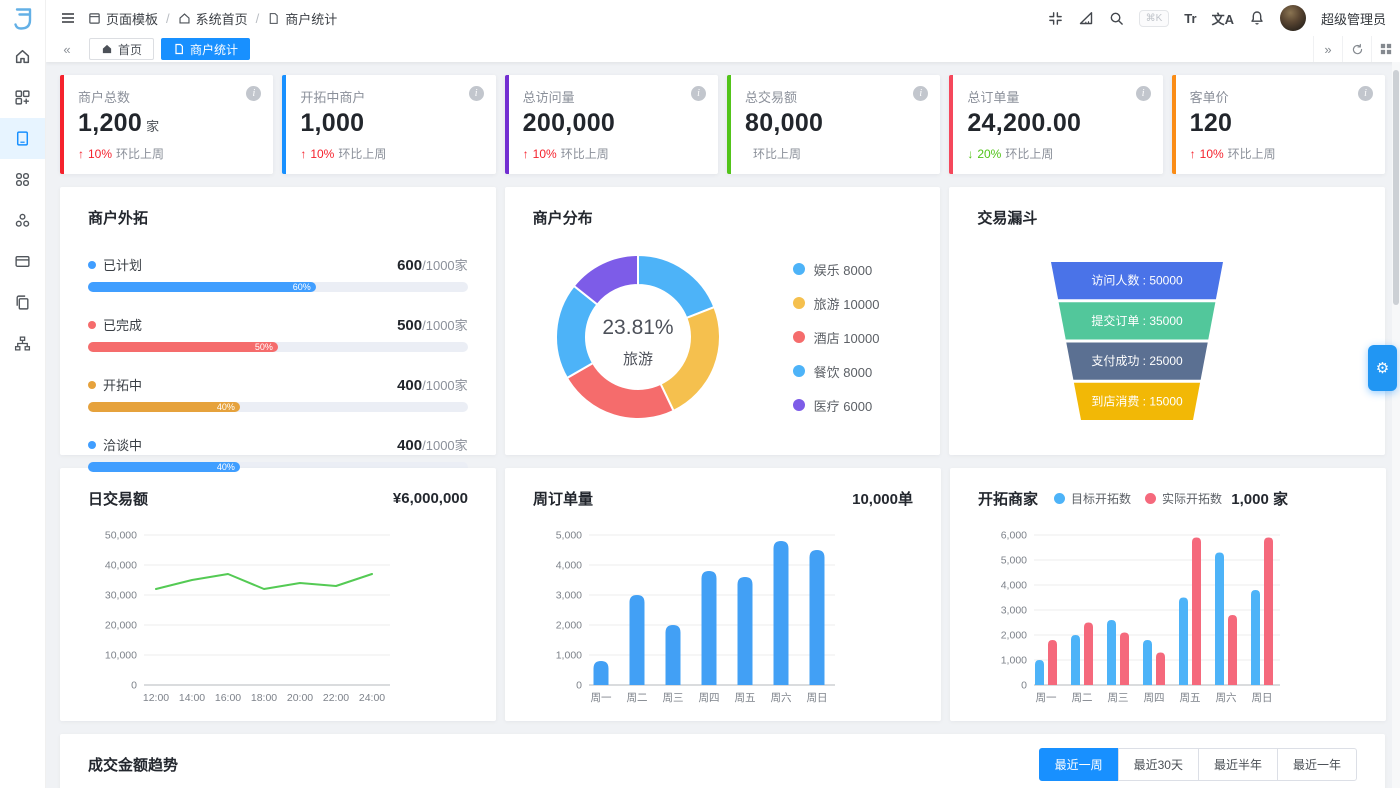  Describe the element at coordinates (206, 49) in the screenshot. I see `tab-merchant-stats: 商户统计` at that location.